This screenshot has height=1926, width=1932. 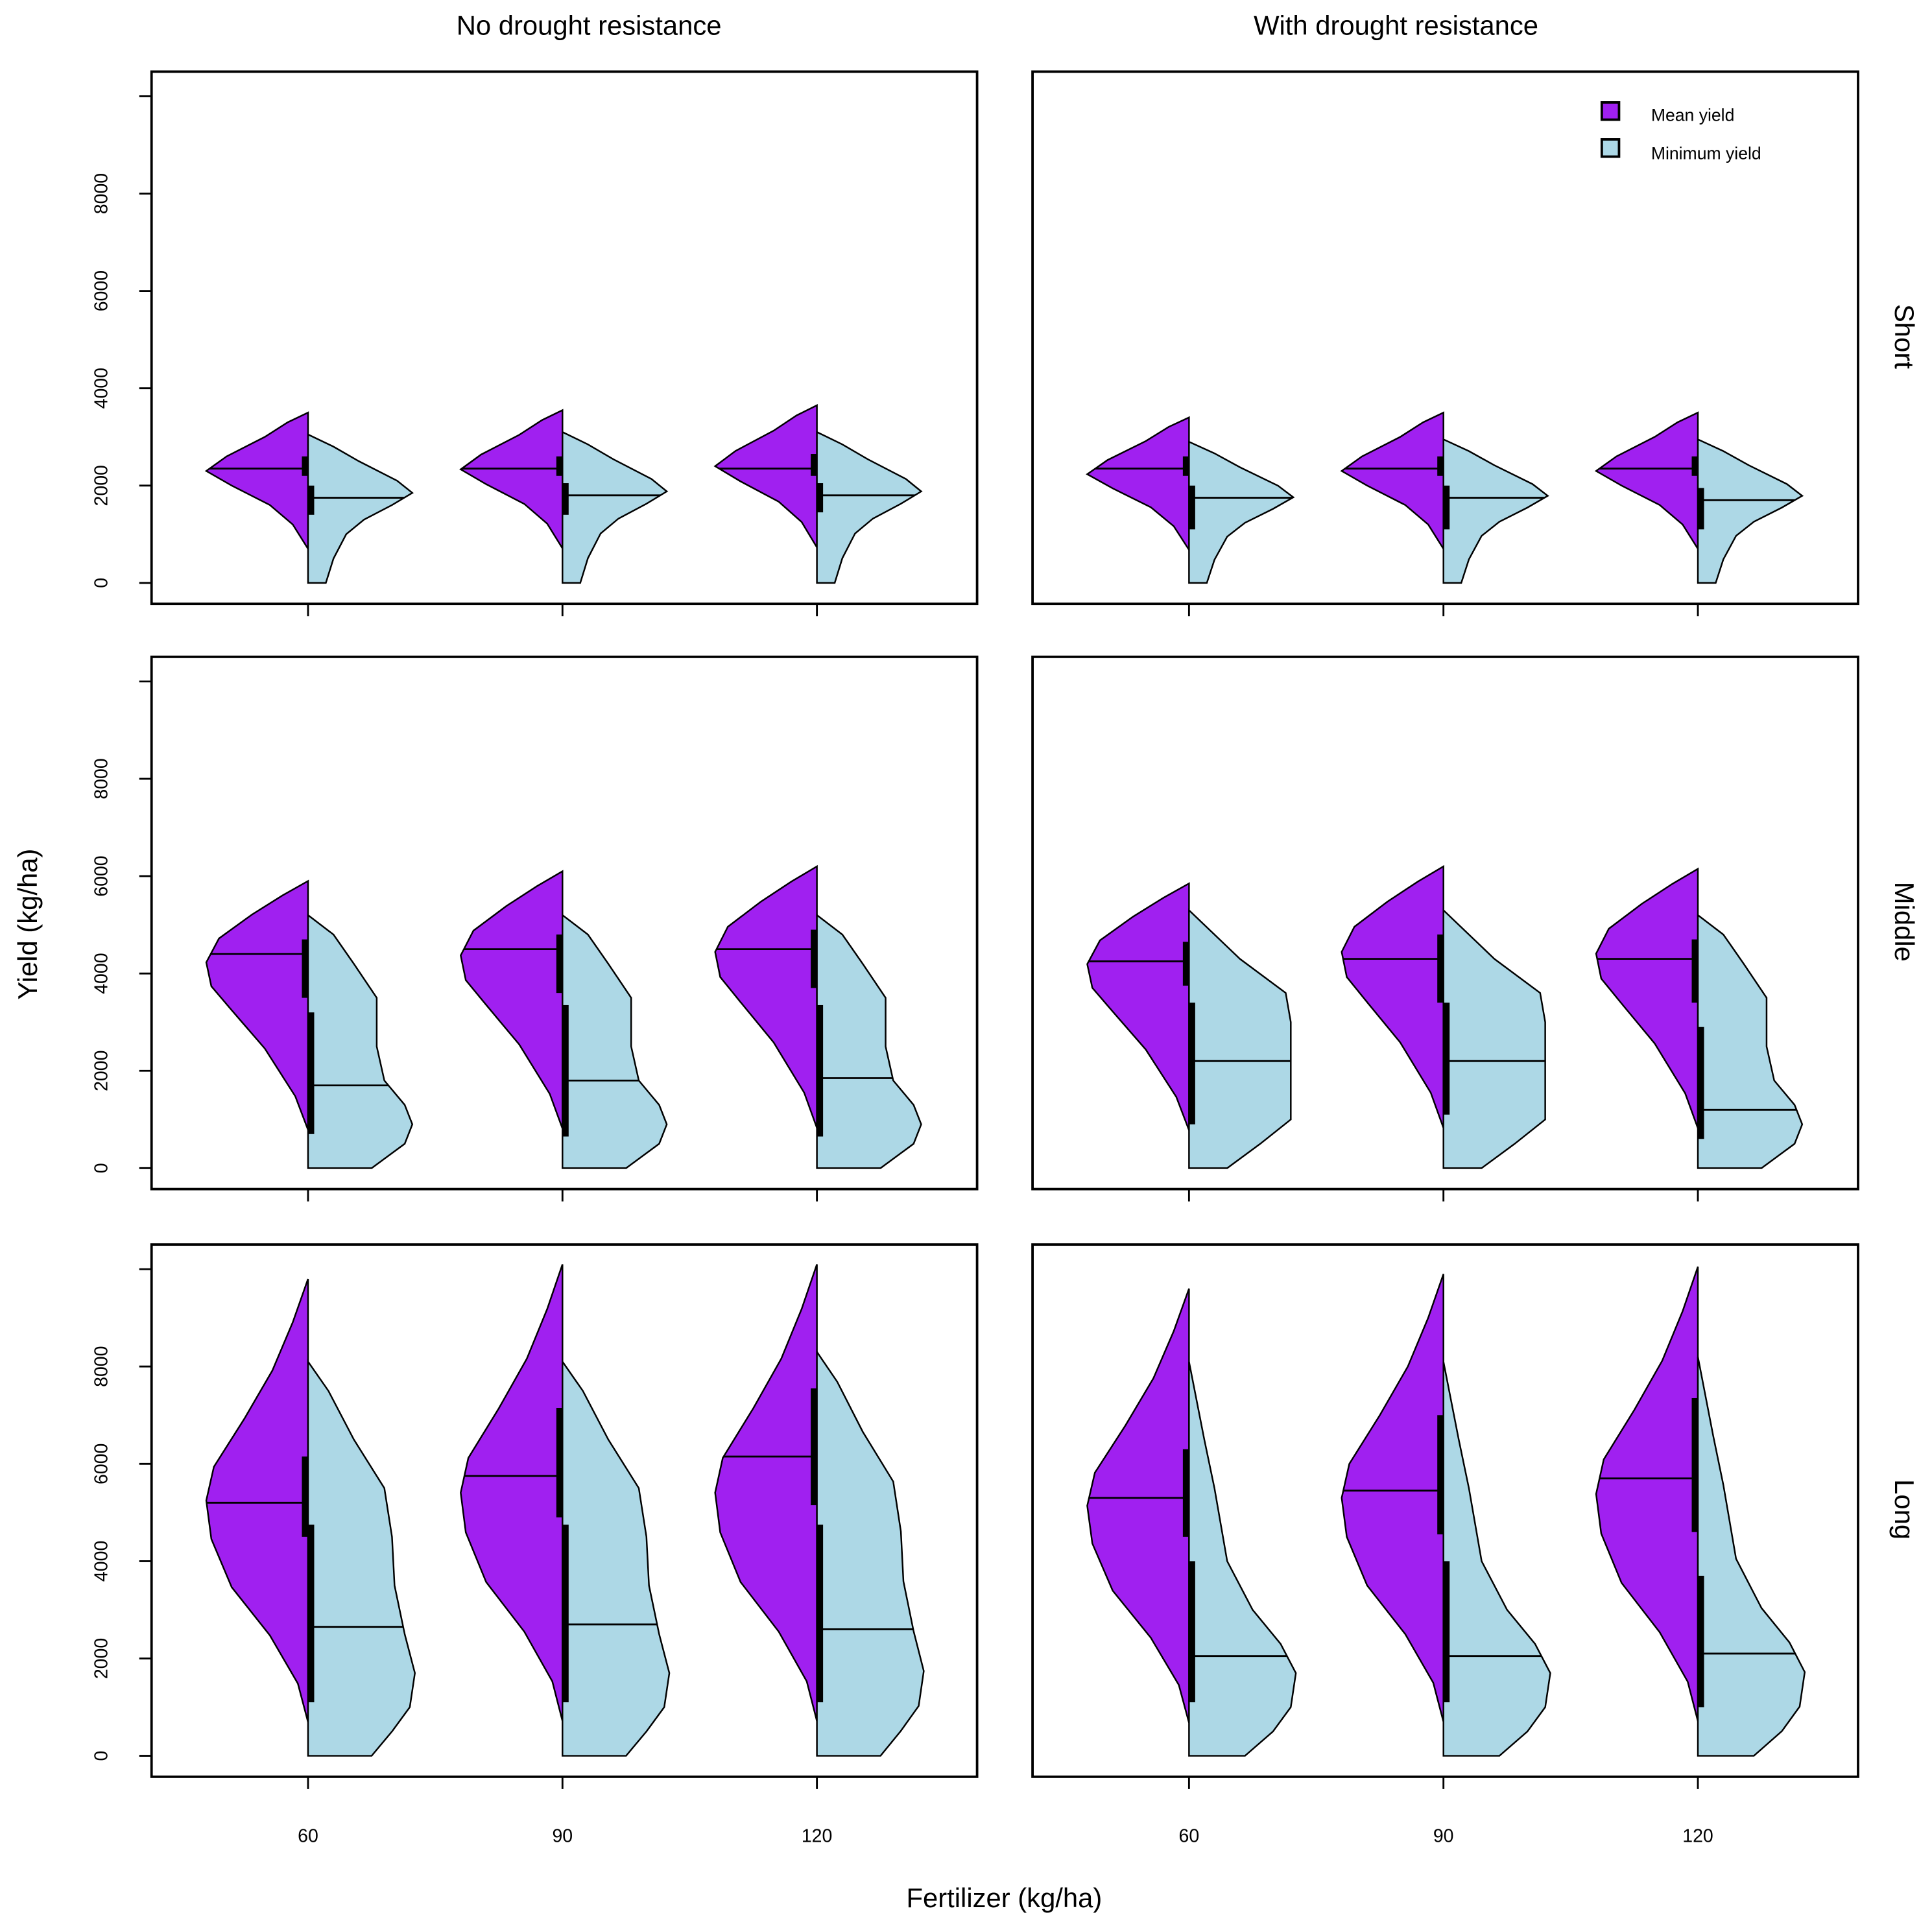 I want to click on legend-swatch-min, so click(x=1610, y=148).